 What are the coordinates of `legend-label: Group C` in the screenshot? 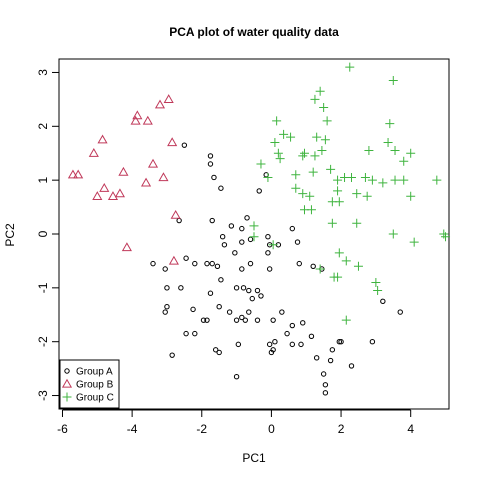 It's located at (95, 398).